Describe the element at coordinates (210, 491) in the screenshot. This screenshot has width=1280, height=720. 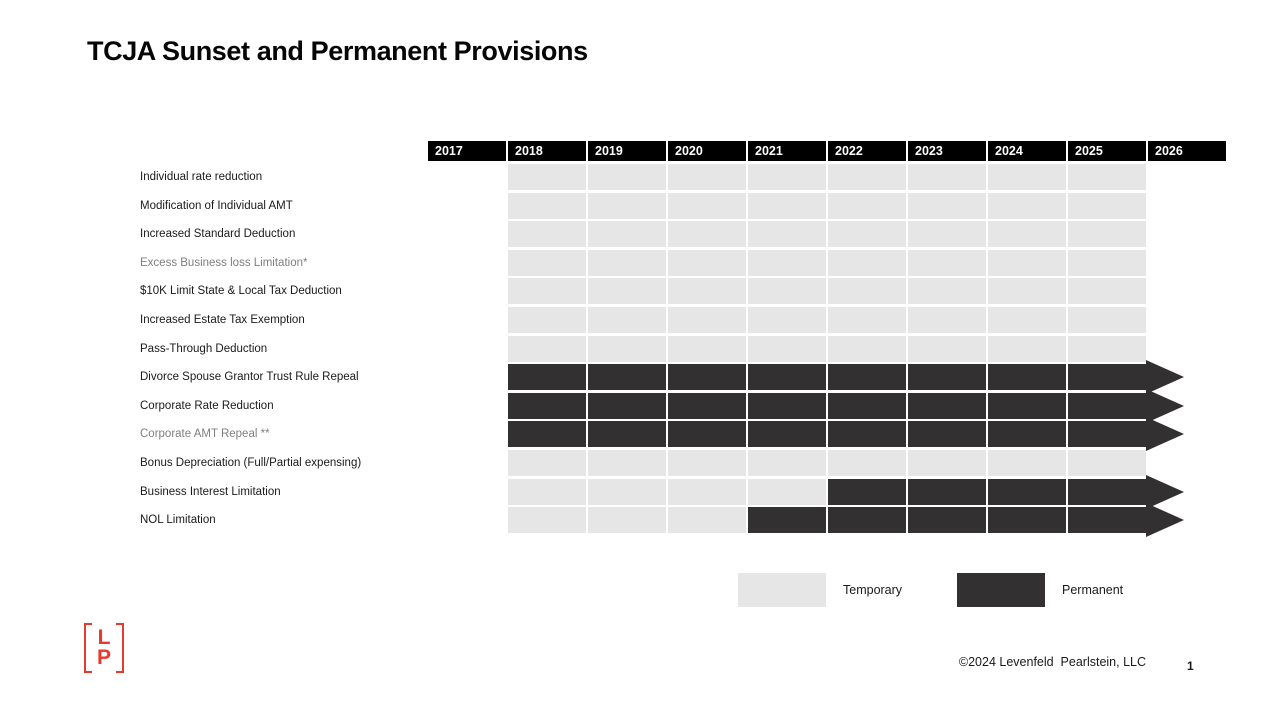
I see `row-label: Business Interest Limitation` at that location.